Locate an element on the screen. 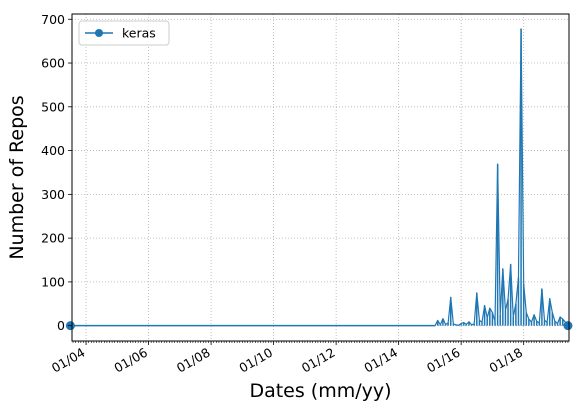  x-tick-label: 01/18 is located at coordinates (505, 360).